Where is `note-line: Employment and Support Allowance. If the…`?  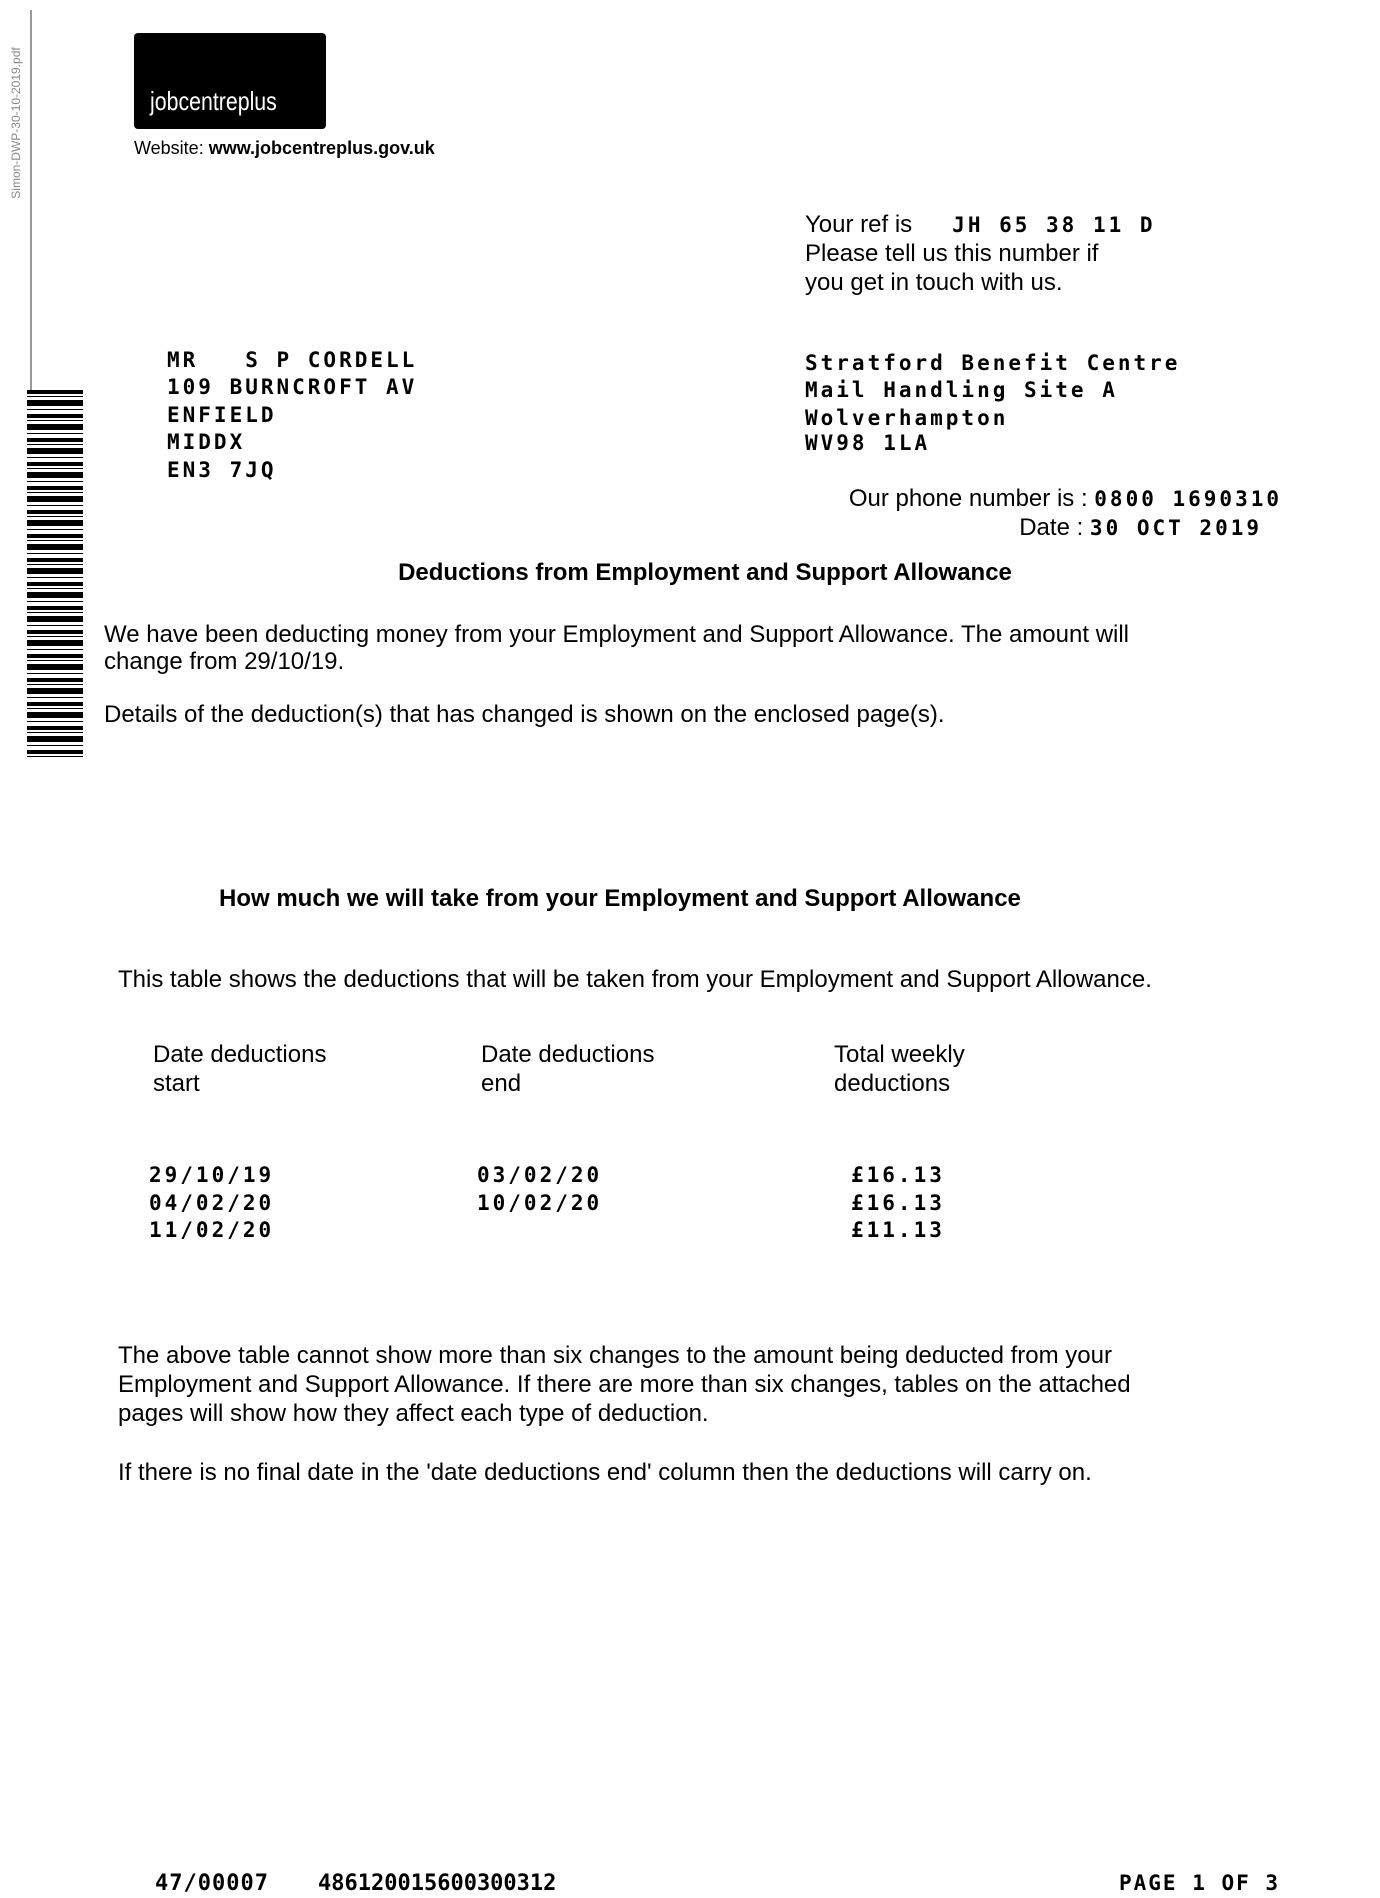
note-line: Employment and Support Allowance. If the… is located at coordinates (624, 1384).